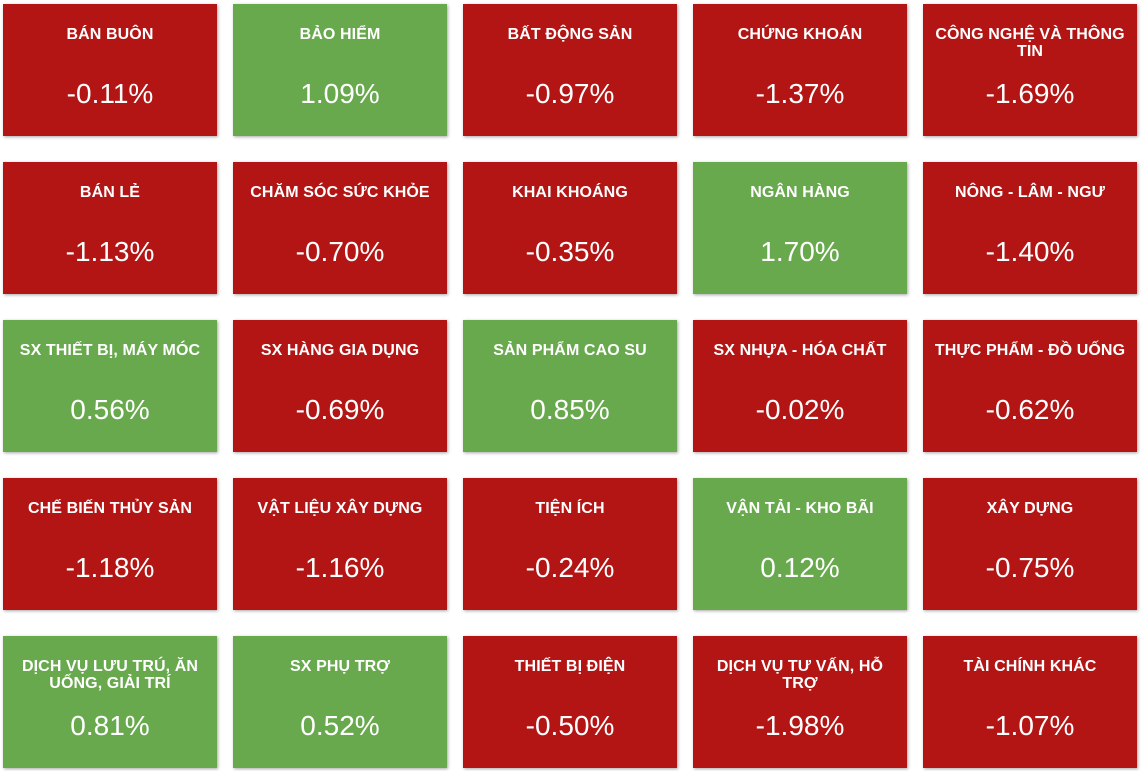  Describe the element at coordinates (1030, 409) in the screenshot. I see `sector-change: -0.62%` at that location.